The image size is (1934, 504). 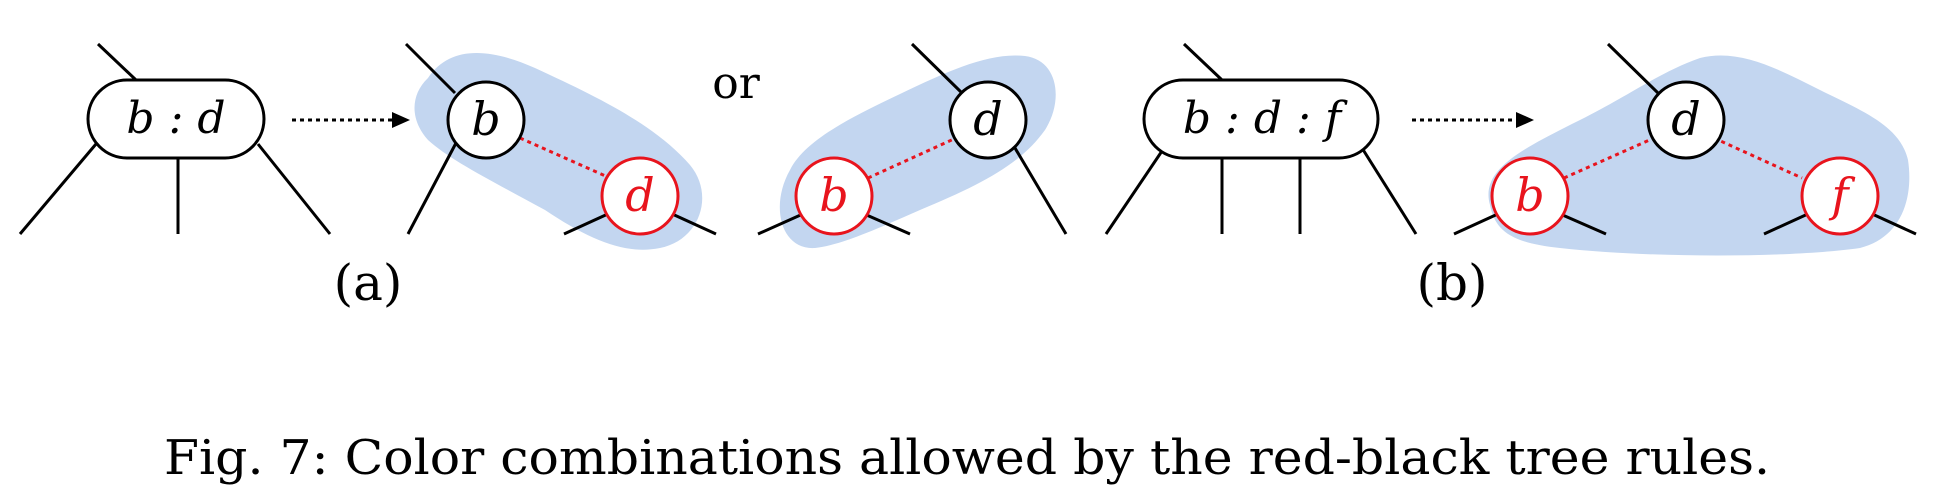 What do you see at coordinates (58, 189) in the screenshot?
I see `a-two-node-child-edge-left` at bounding box center [58, 189].